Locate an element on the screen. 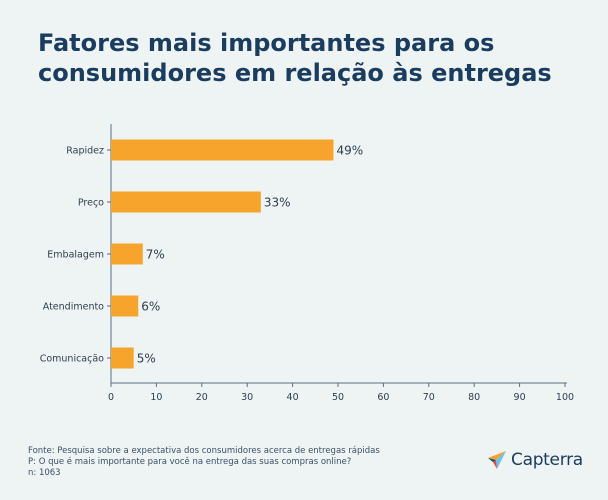 The image size is (608, 500). x-tick-label-10: 100 is located at coordinates (565, 397).